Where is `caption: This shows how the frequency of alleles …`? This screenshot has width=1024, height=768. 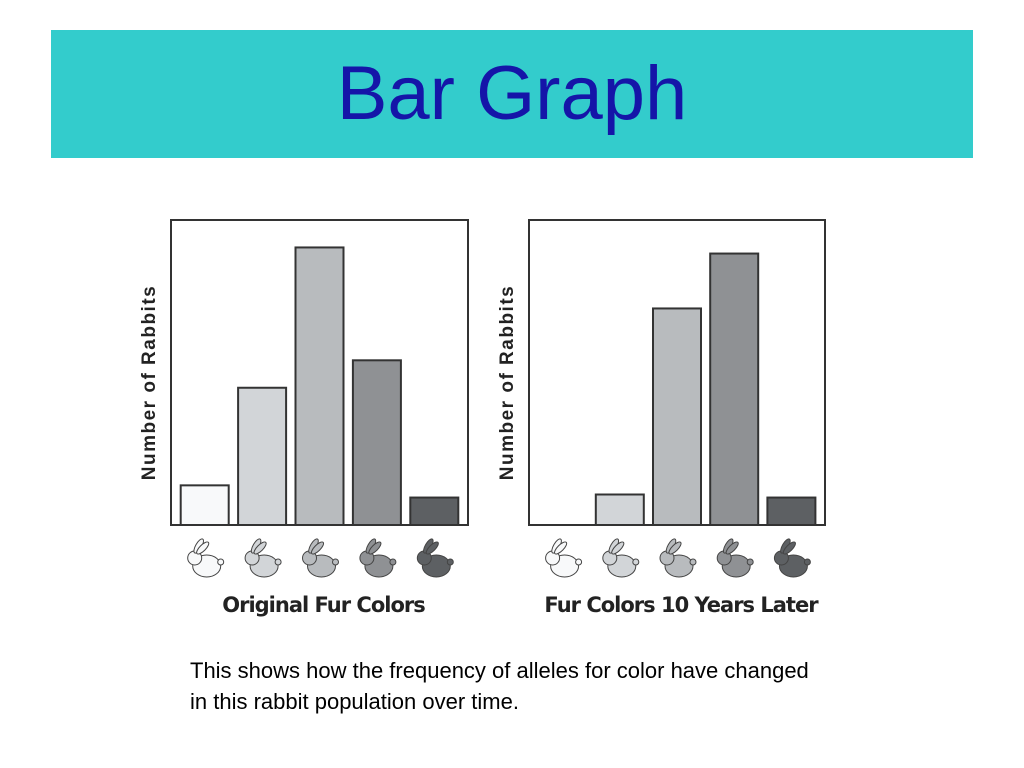 caption: This shows how the frequency of alleles … is located at coordinates (499, 686).